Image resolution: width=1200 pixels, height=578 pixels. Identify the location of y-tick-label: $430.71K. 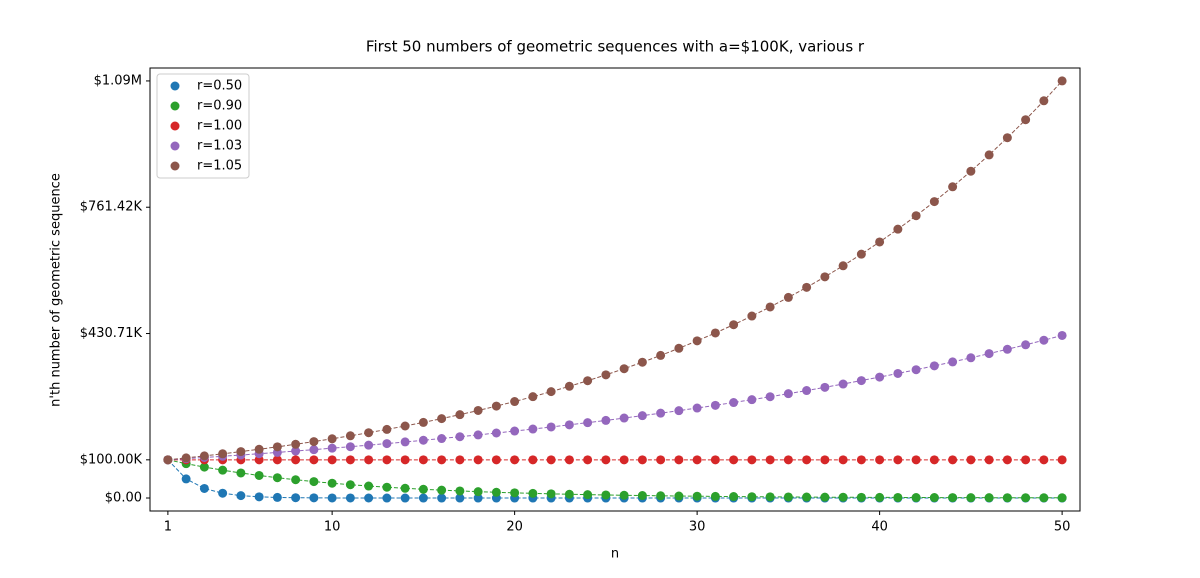
(111, 333).